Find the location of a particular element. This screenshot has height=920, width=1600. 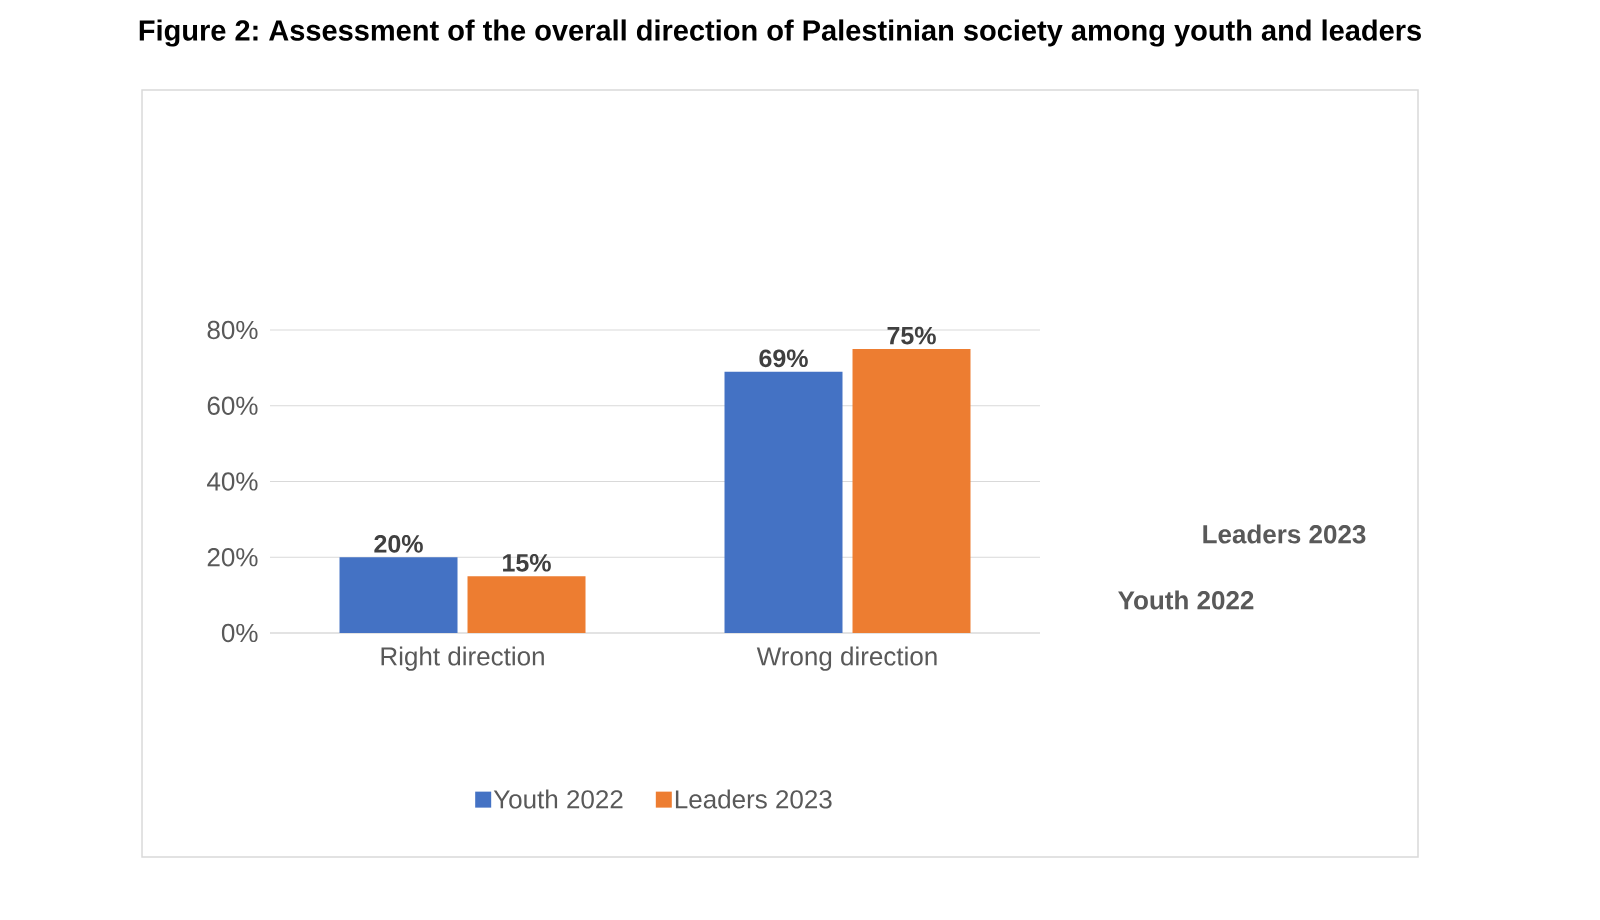

y-tick-label: 40% is located at coordinates (232, 481).